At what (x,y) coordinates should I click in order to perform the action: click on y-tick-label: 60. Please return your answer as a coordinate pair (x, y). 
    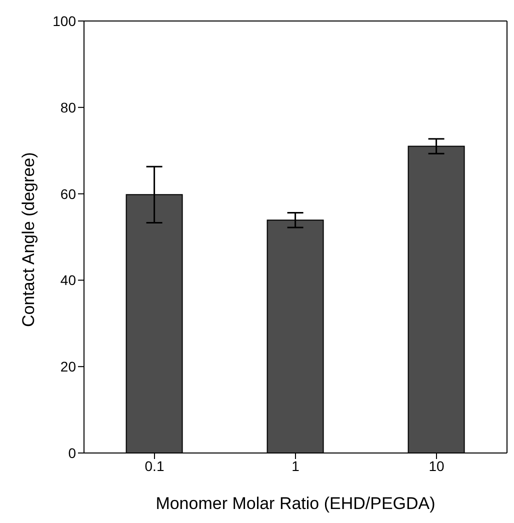
    Looking at the image, I should click on (68, 194).